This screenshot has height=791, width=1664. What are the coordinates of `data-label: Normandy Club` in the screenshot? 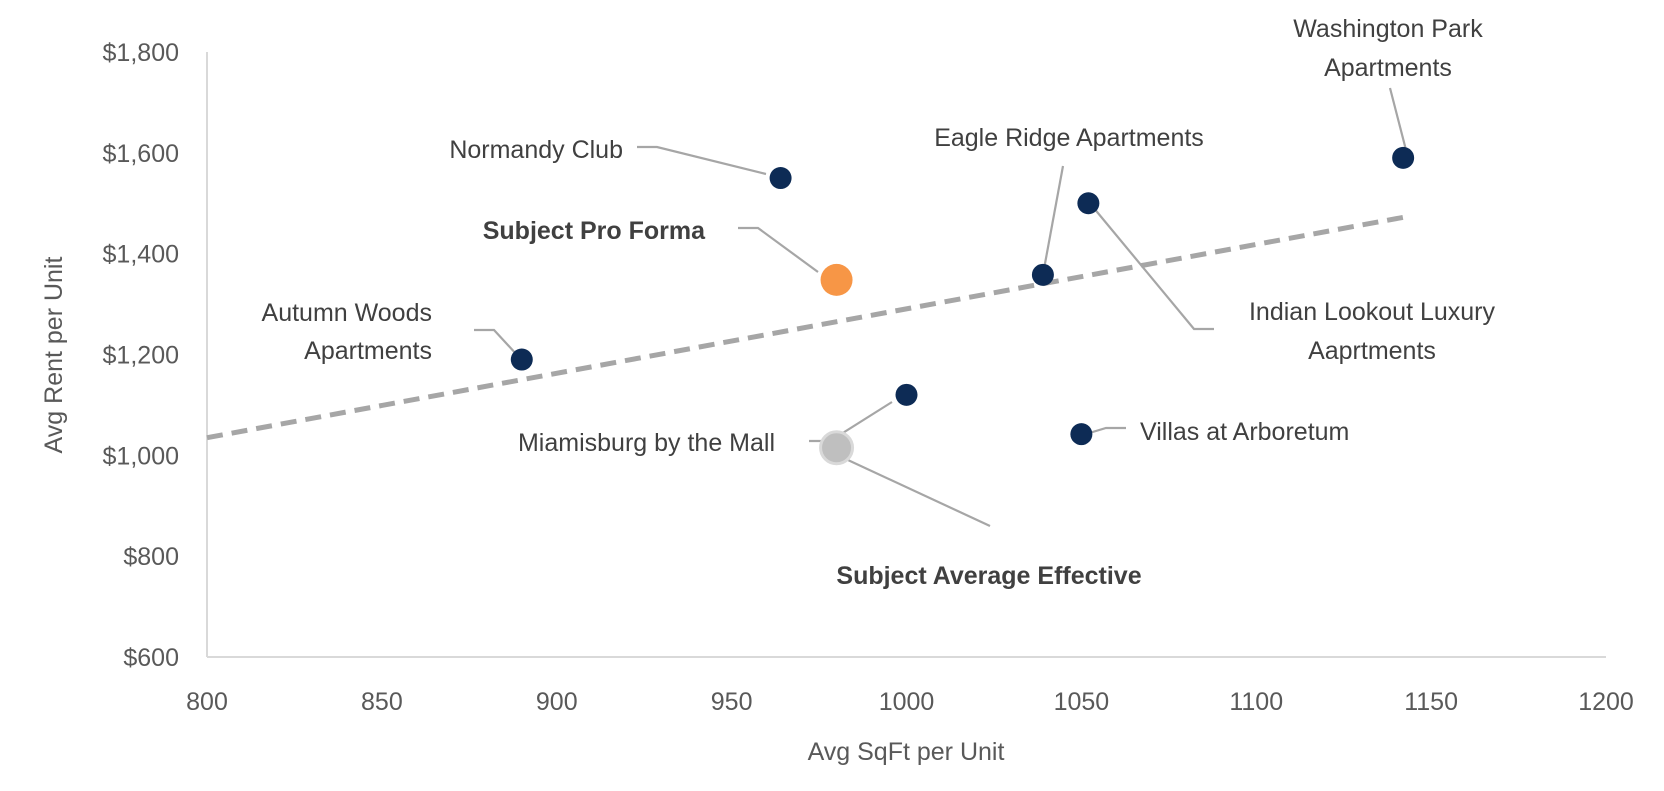 It's located at (536, 150).